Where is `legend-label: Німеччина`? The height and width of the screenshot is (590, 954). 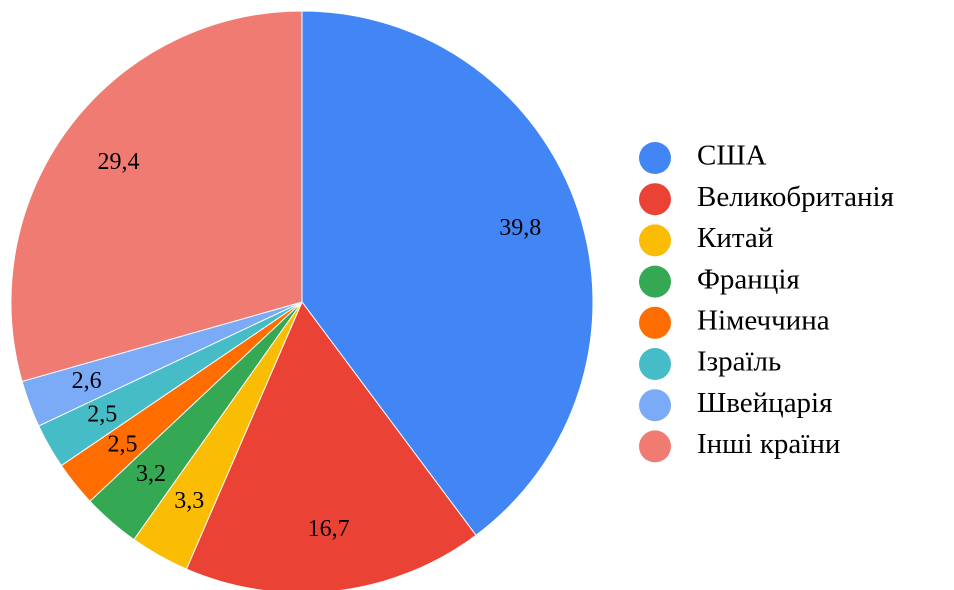 legend-label: Німеччина is located at coordinates (763, 320).